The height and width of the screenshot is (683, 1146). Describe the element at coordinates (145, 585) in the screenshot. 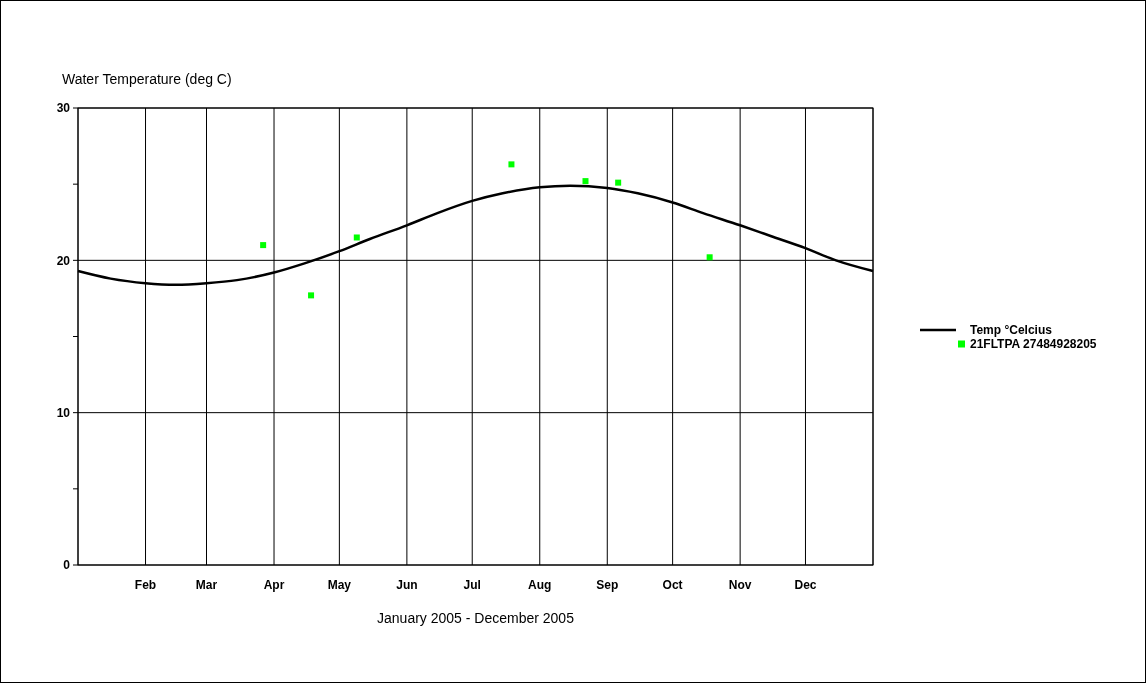

I see `x-tick-label: Feb` at that location.